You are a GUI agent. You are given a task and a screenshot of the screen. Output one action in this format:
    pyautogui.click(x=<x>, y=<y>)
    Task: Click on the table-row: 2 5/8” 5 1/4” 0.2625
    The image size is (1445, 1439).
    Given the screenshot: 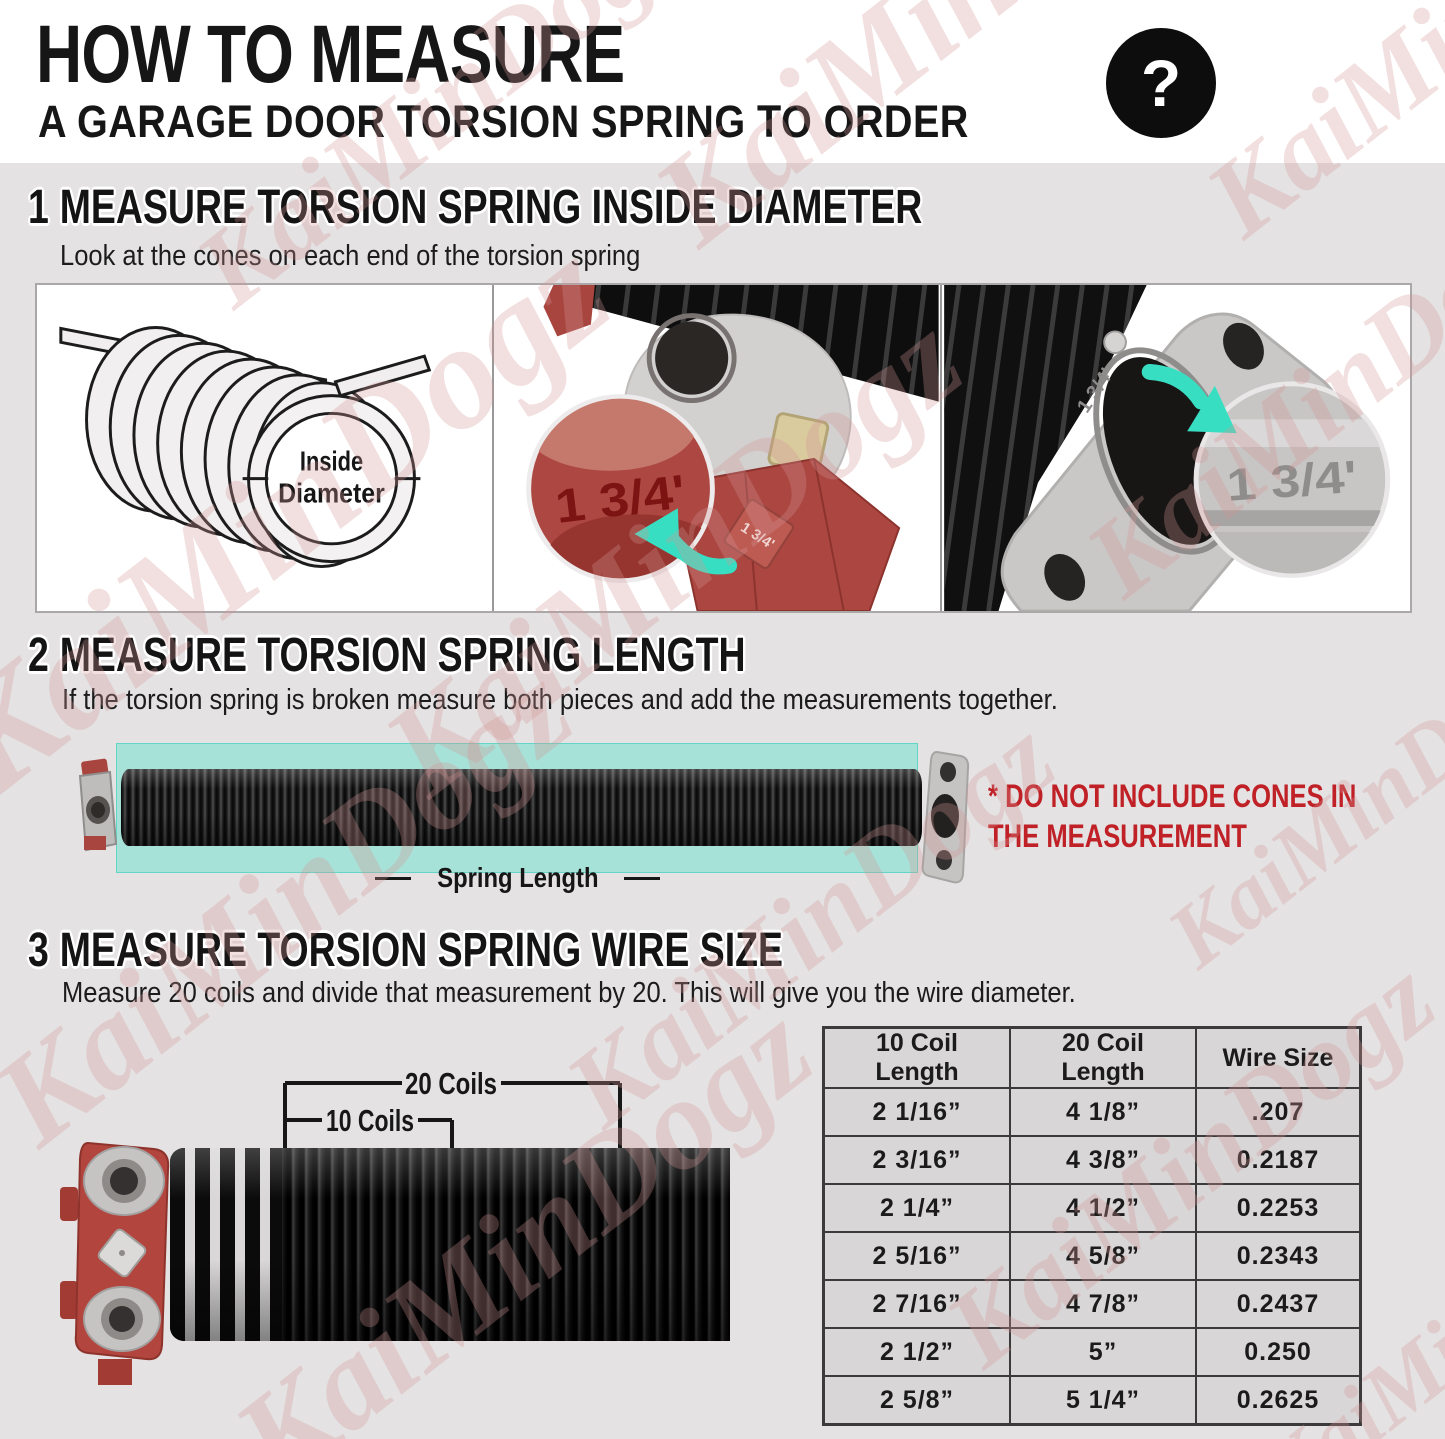 What is the action you would take?
    pyautogui.click(x=1092, y=1400)
    